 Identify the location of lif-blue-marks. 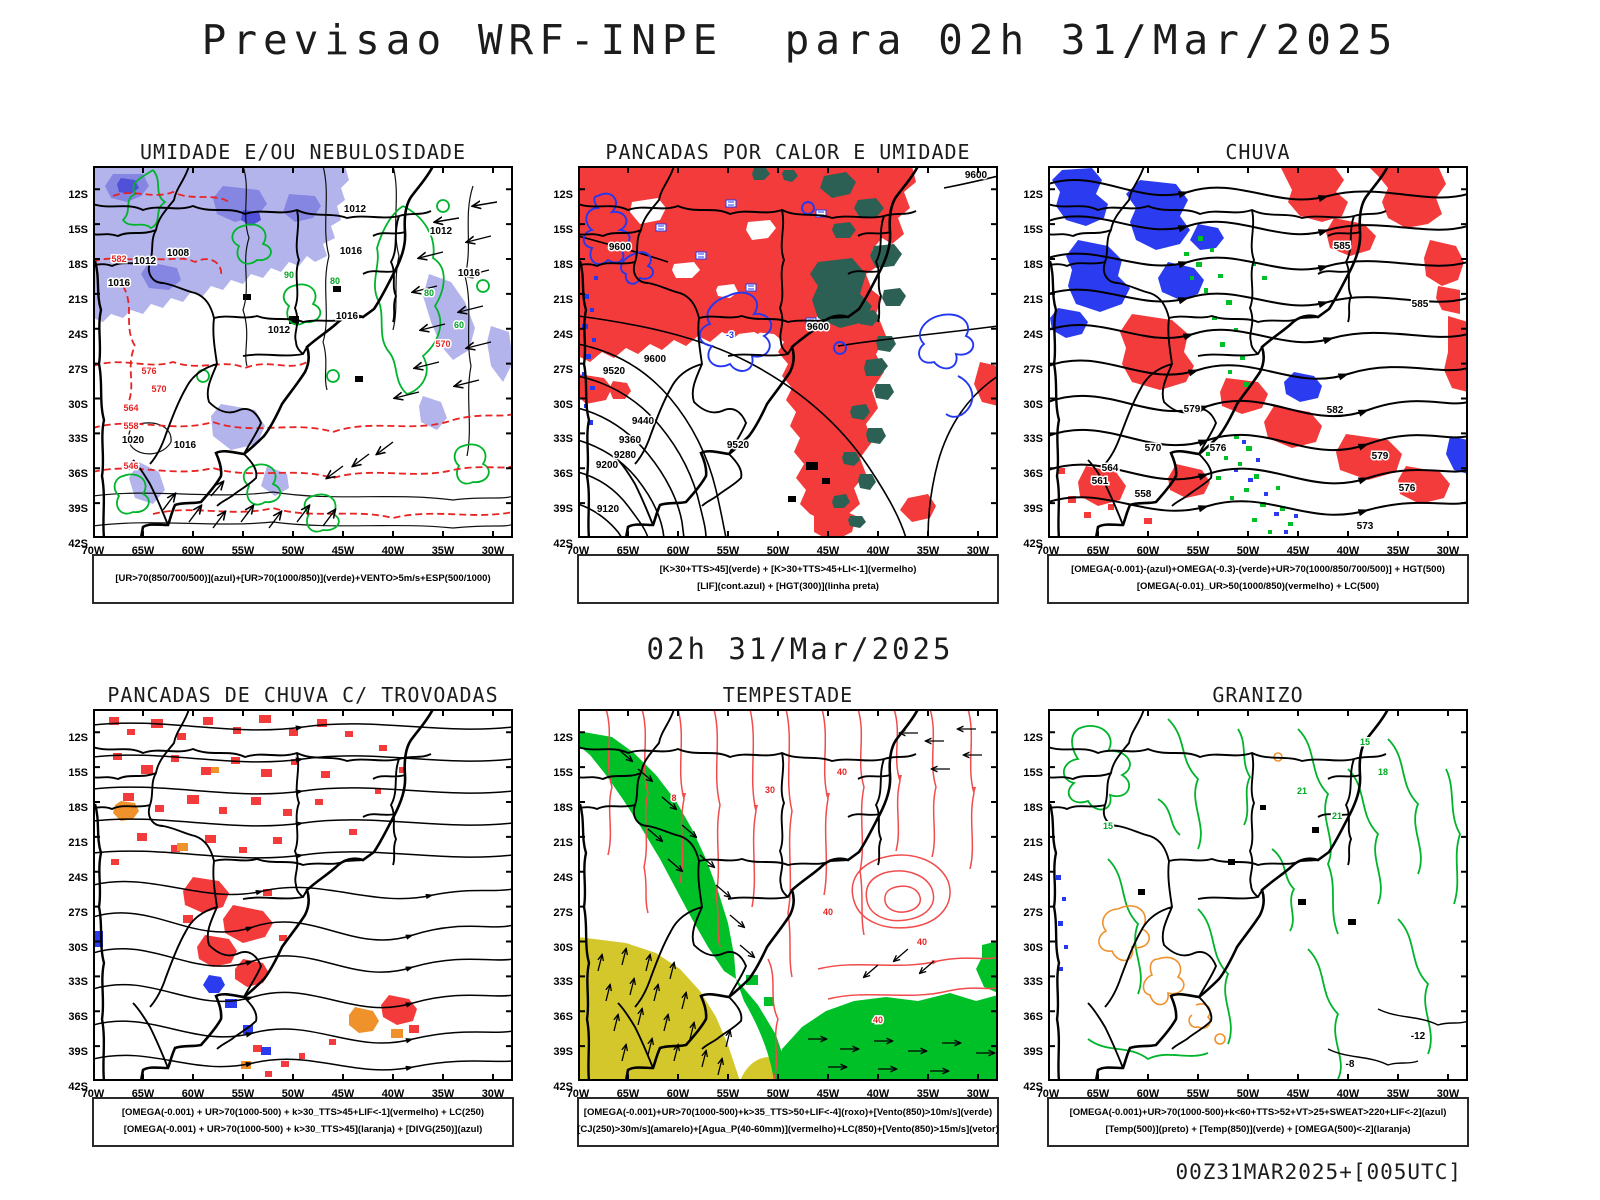
(1062, 923).